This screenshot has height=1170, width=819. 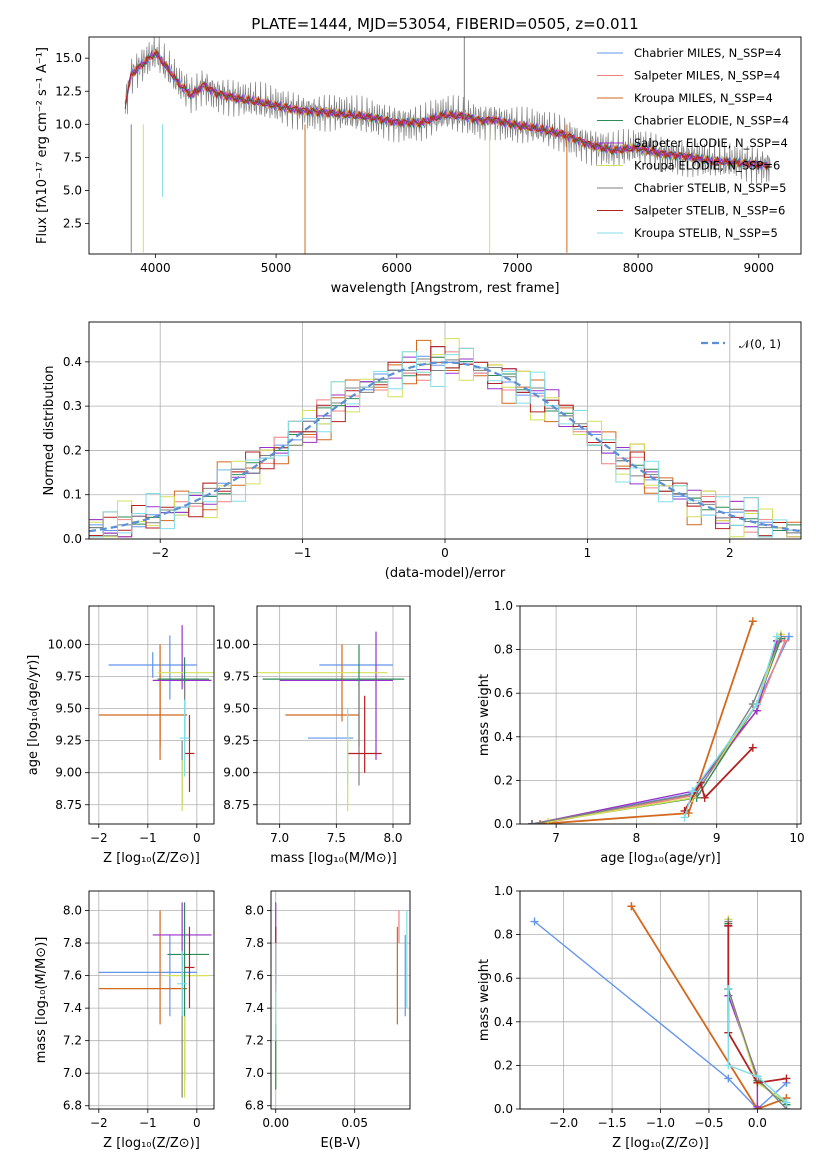 I want to click on x-tick-label: 7, so click(x=556, y=838).